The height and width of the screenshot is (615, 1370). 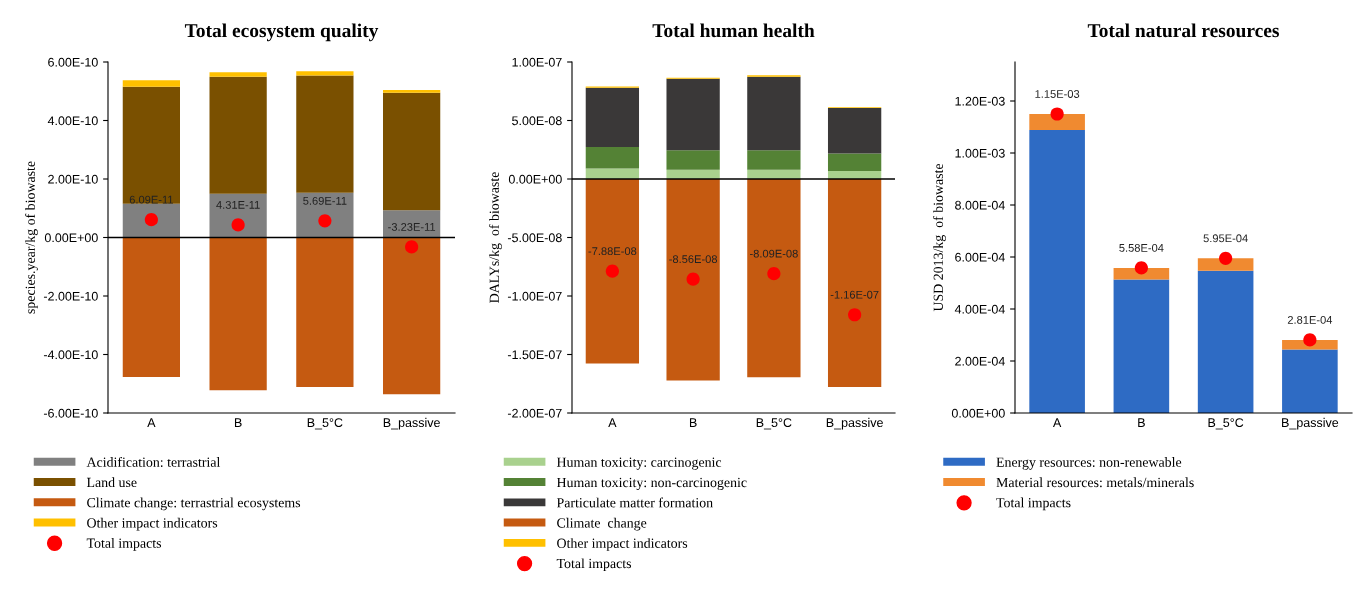 What do you see at coordinates (733, 30) in the screenshot?
I see `chart-title: Total human health` at bounding box center [733, 30].